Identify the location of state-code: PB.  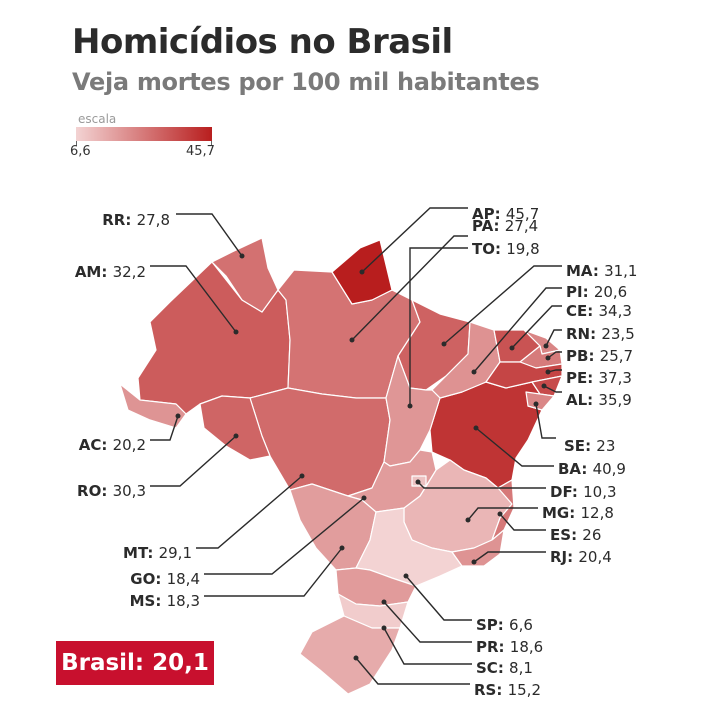
(577, 356).